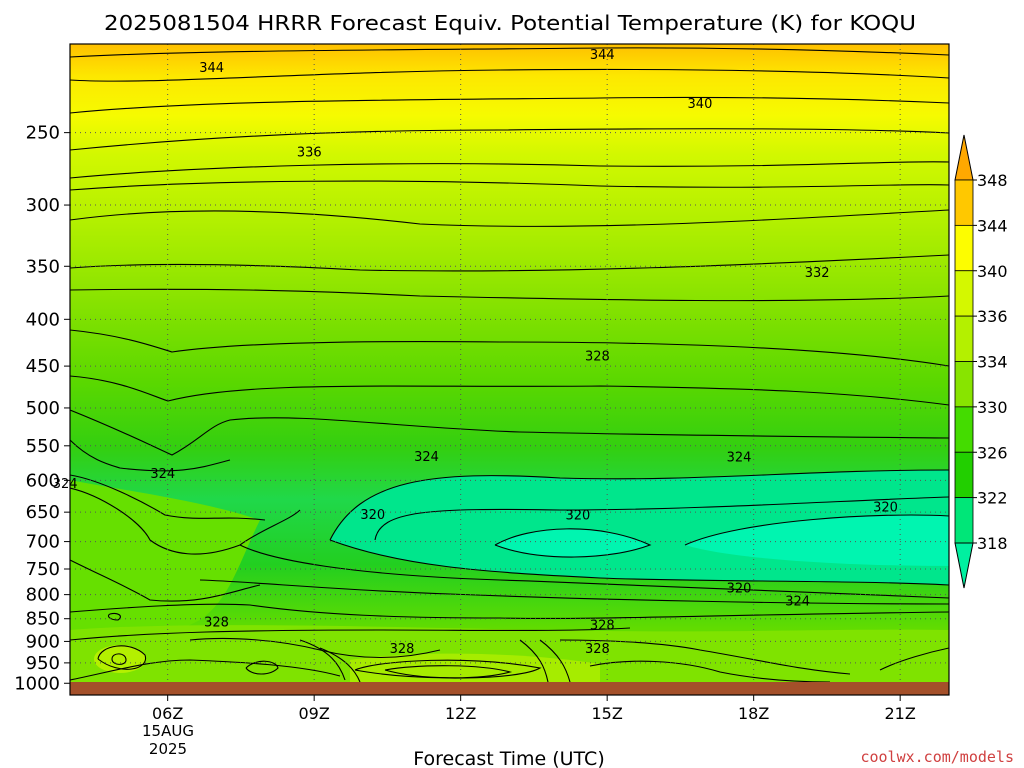 Image resolution: width=1024 pixels, height=768 pixels. I want to click on date-label-year: 2025, so click(168, 749).